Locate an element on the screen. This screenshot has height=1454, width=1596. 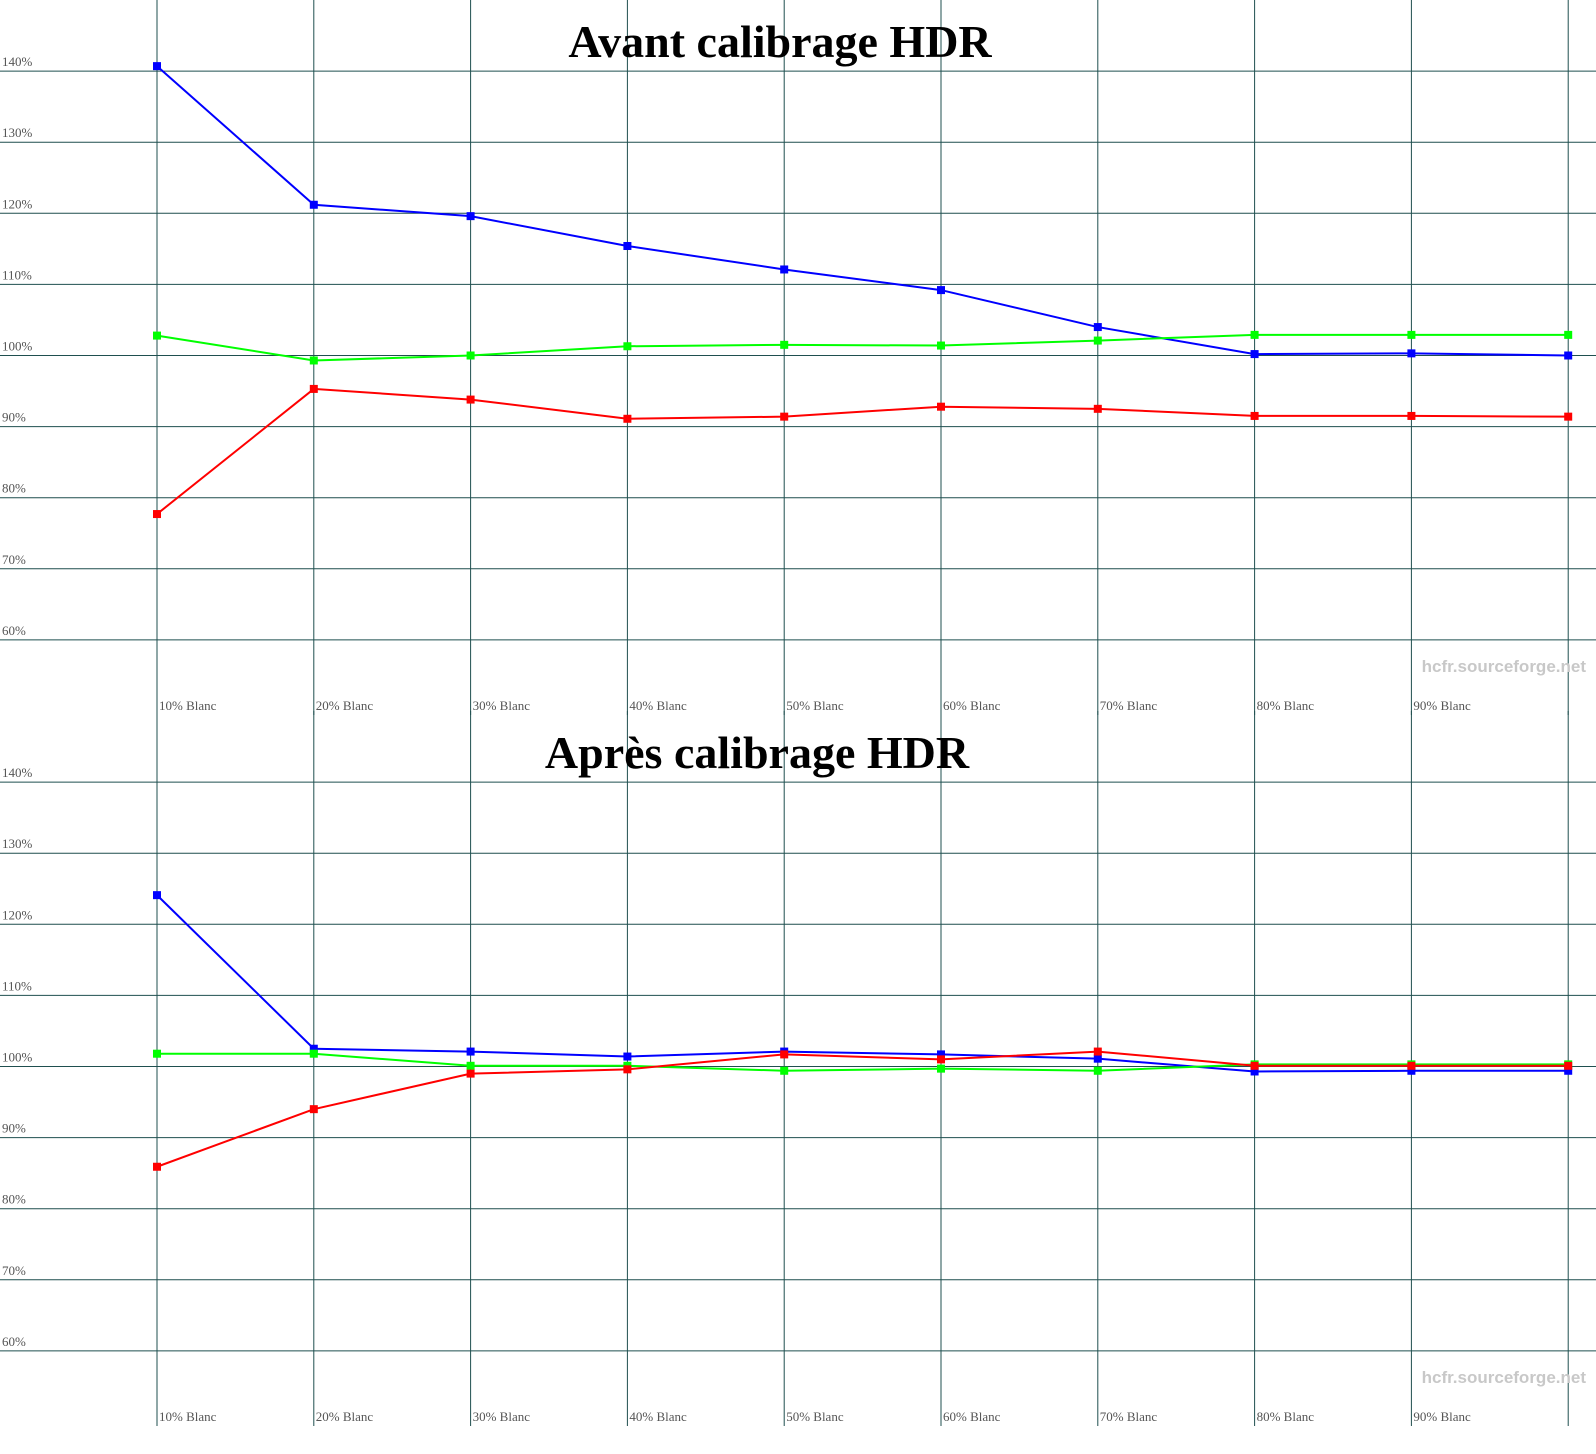
x-tick-label: 30% Blanc is located at coordinates (502, 705).